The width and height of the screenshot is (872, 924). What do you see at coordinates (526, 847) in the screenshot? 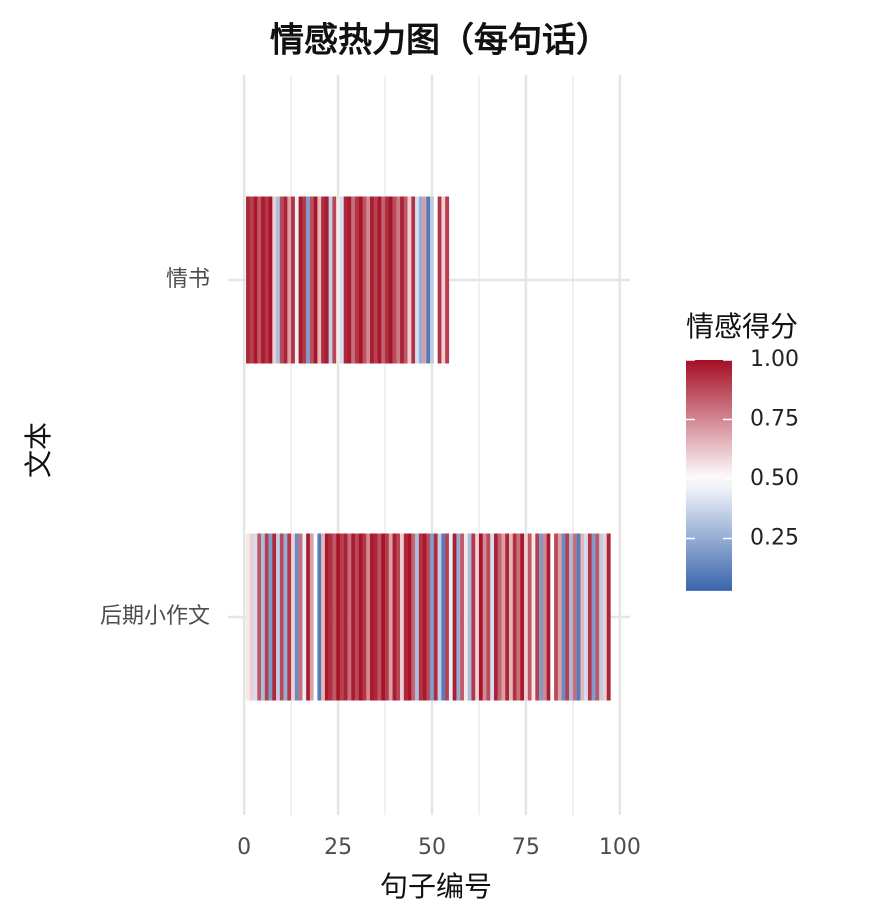
I see `x-tick-label: 75` at bounding box center [526, 847].